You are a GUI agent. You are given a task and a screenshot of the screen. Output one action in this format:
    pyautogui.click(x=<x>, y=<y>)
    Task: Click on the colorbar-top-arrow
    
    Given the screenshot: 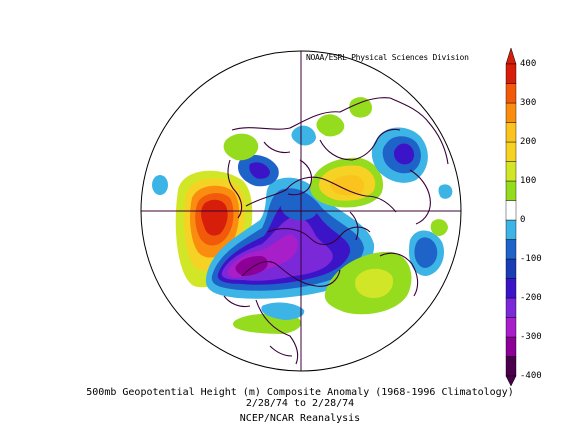 What is the action you would take?
    pyautogui.click(x=511, y=56)
    